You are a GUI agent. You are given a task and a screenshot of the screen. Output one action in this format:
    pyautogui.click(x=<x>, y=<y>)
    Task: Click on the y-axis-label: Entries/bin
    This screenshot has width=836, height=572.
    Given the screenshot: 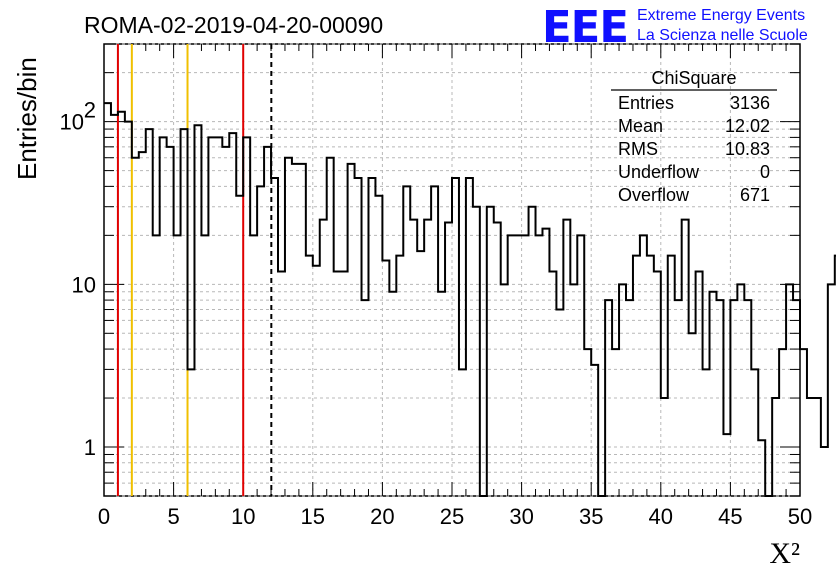 What is the action you would take?
    pyautogui.click(x=27, y=118)
    